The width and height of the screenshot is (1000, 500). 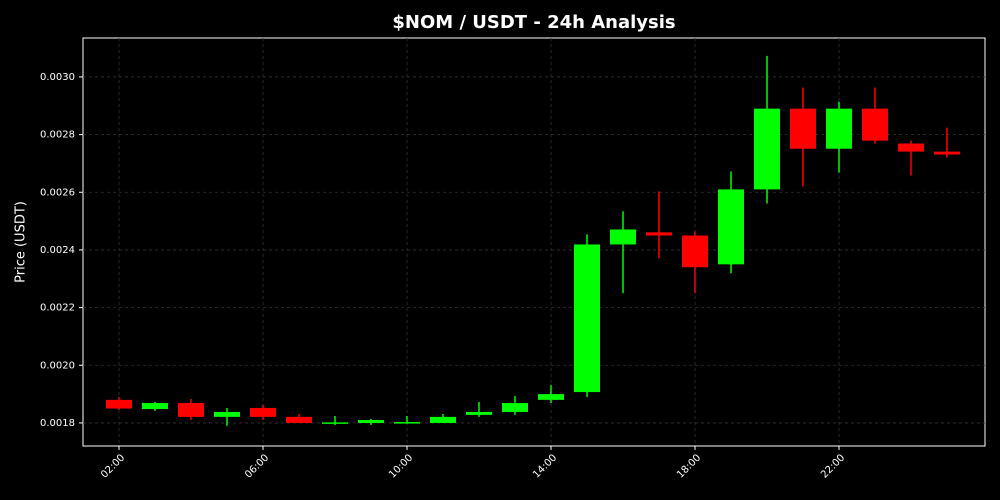 What do you see at coordinates (57, 192) in the screenshot?
I see `y-tick-label: 0.0026` at bounding box center [57, 192].